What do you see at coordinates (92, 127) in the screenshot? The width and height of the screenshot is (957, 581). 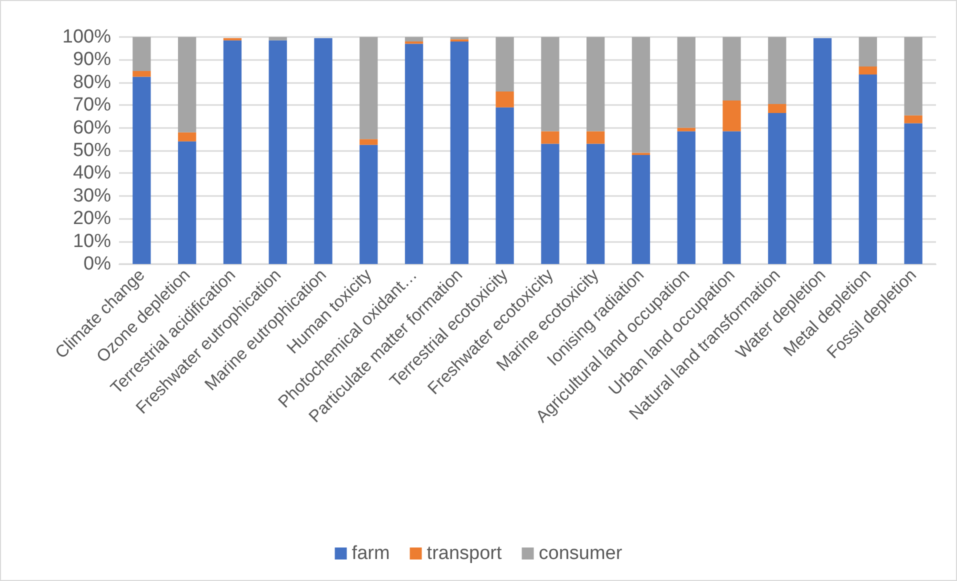 I see `y-tick-label: 60%` at bounding box center [92, 127].